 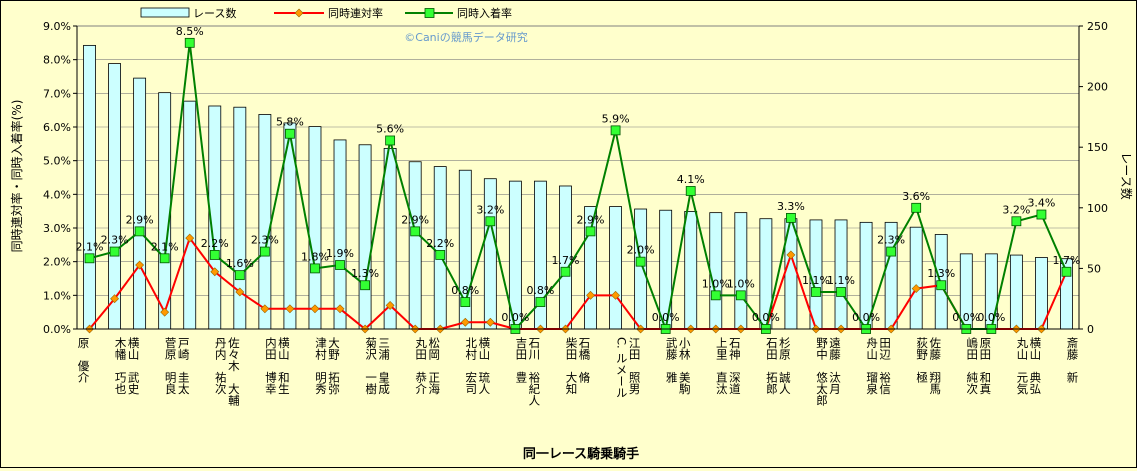 What do you see at coordinates (384, 366) in the screenshot?
I see `x-category-label: 三浦 皇成` at bounding box center [384, 366].